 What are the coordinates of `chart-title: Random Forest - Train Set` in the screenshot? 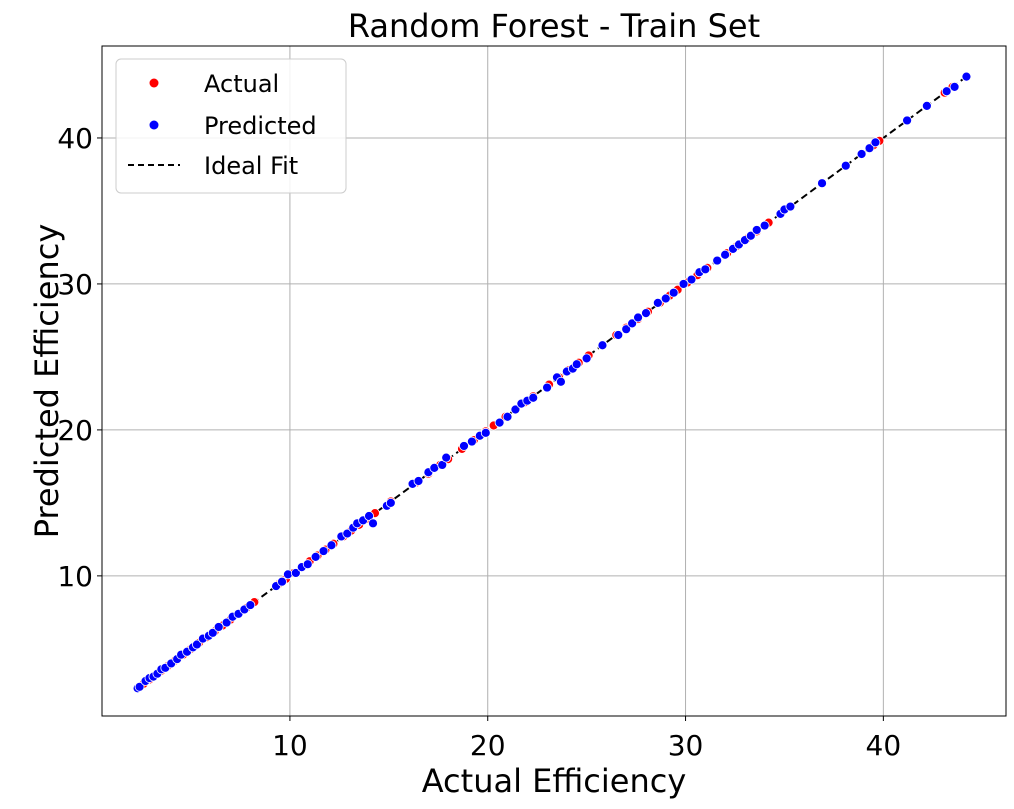 It's located at (554, 26).